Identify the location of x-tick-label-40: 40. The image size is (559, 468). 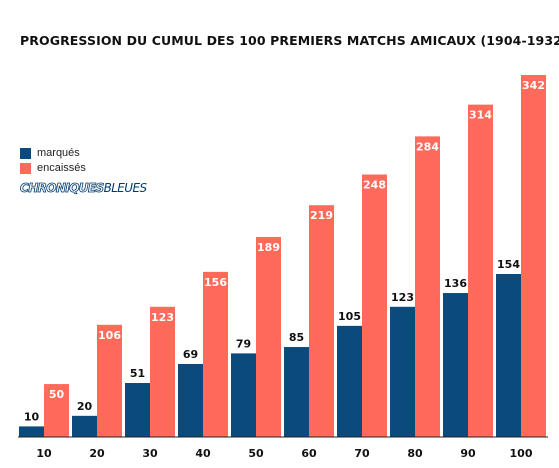
(203, 453).